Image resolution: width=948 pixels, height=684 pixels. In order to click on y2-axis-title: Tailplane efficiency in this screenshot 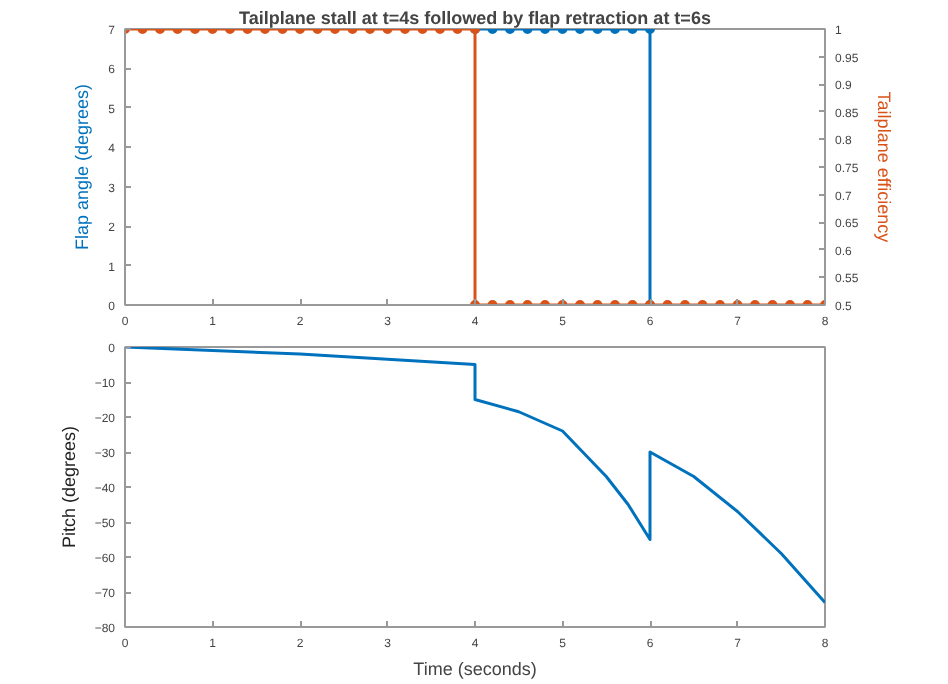, I will do `click(884, 167)`.